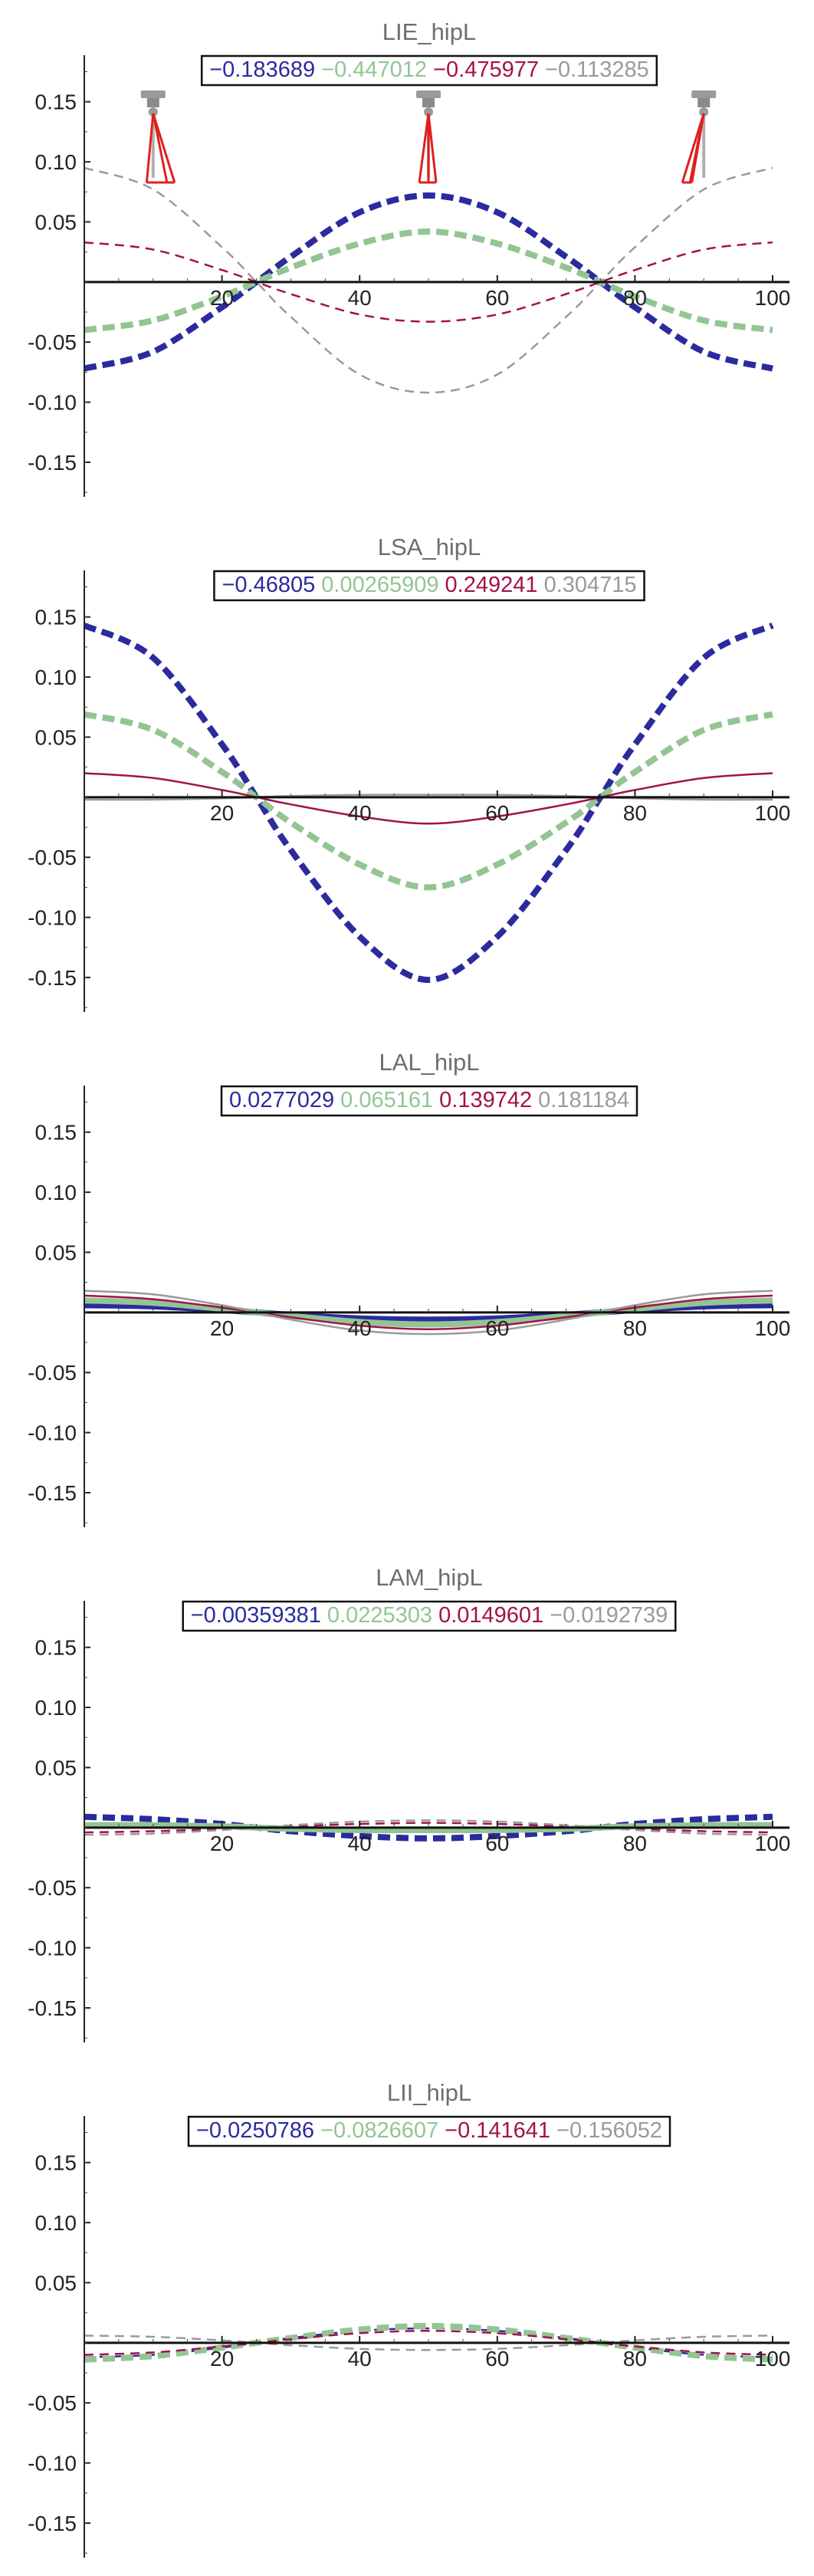 The image size is (814, 2576). Describe the element at coordinates (429, 1062) in the screenshot. I see `chart-title: LAL_hipL` at that location.